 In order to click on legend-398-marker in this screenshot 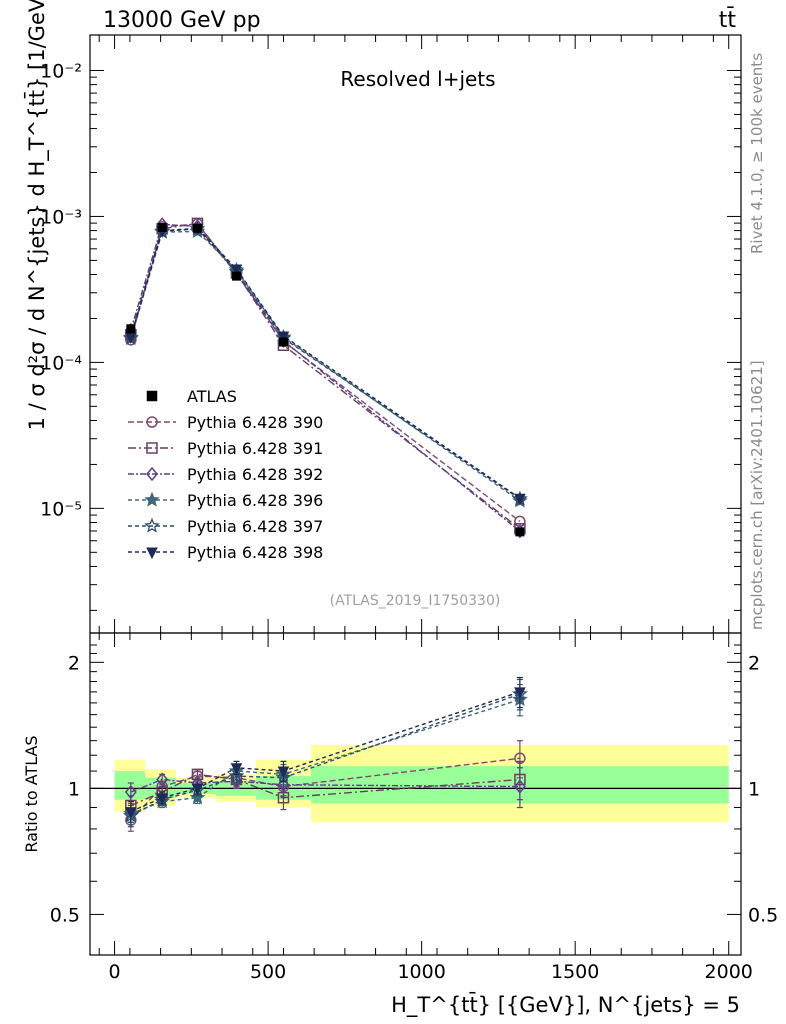, I will do `click(152, 553)`.